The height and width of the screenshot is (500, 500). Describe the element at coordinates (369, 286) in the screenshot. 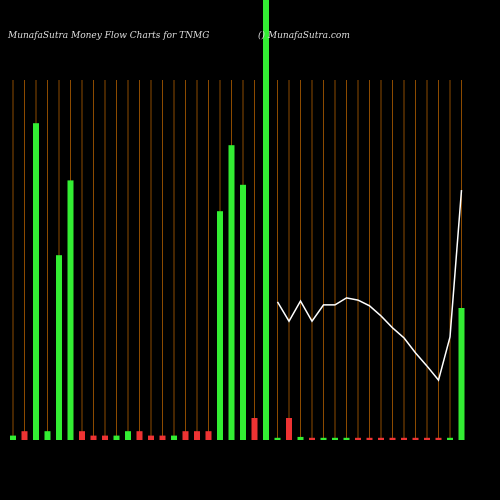

I see `line` at that location.